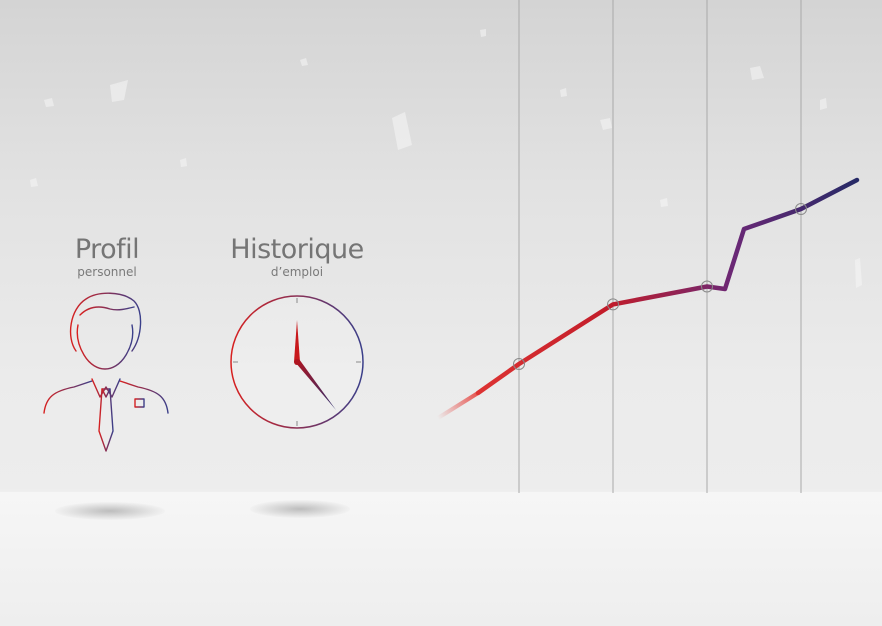 Image resolution: width=882 pixels, height=626 pixels. What do you see at coordinates (297, 272) in the screenshot?
I see `history-subtitle: d’emploi` at bounding box center [297, 272].